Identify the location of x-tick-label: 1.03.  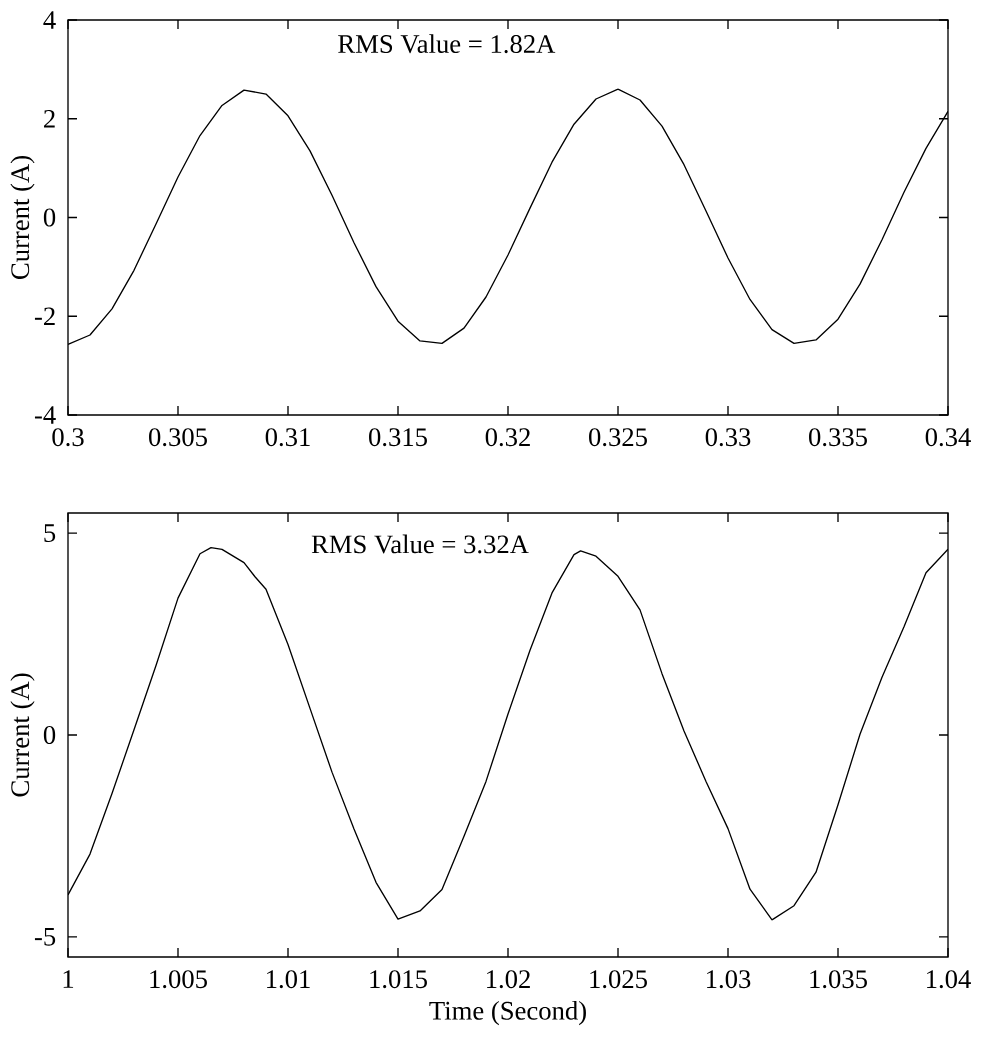
(729, 979).